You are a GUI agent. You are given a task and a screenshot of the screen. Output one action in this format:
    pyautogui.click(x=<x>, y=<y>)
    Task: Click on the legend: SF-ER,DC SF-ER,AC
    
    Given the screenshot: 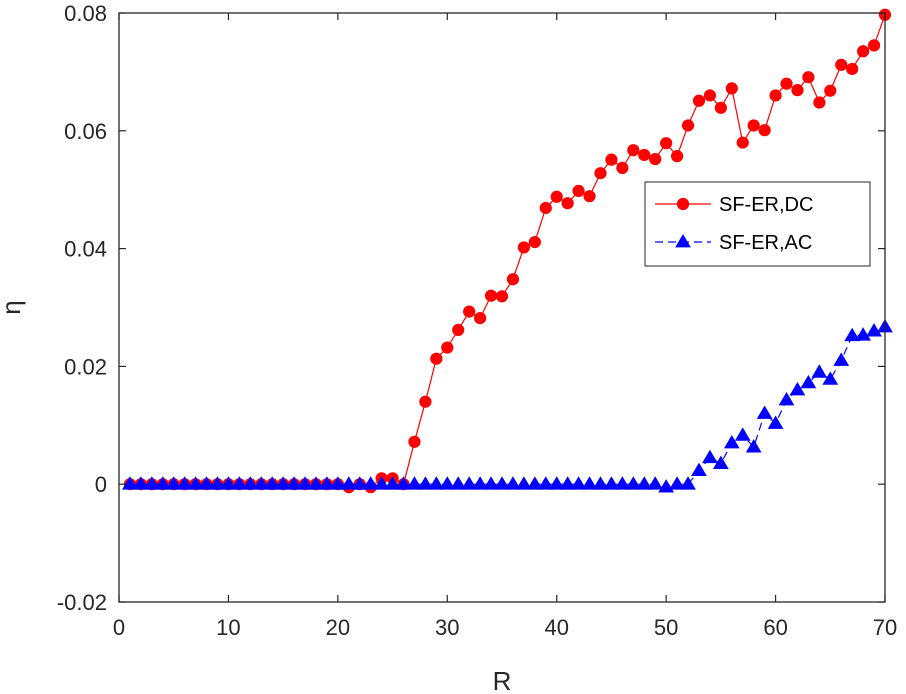 What is the action you would take?
    pyautogui.click(x=757, y=224)
    